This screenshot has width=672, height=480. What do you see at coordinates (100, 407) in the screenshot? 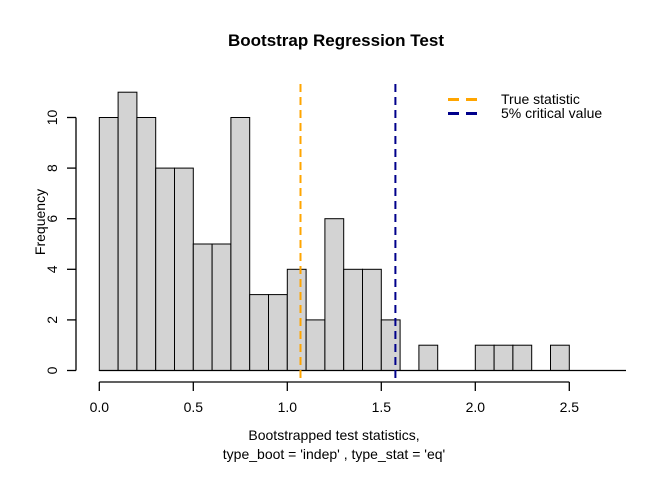
I see `x-tick-label: 0.0` at bounding box center [100, 407].